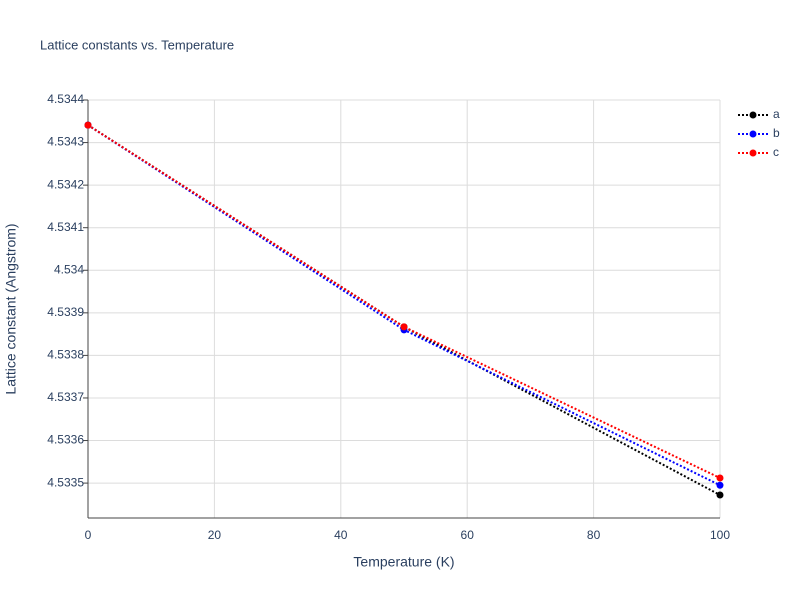 The height and width of the screenshot is (600, 800). What do you see at coordinates (11, 308) in the screenshot?
I see `y-axis-label: Lattice constant (Angstrom)` at bounding box center [11, 308].